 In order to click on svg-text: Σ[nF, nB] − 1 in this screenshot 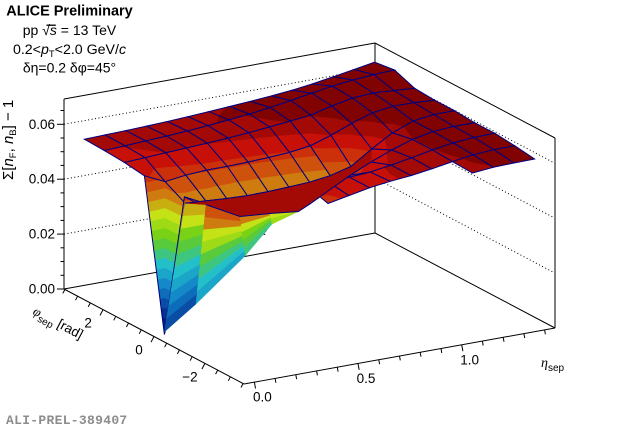, I will do `click(9, 140)`.